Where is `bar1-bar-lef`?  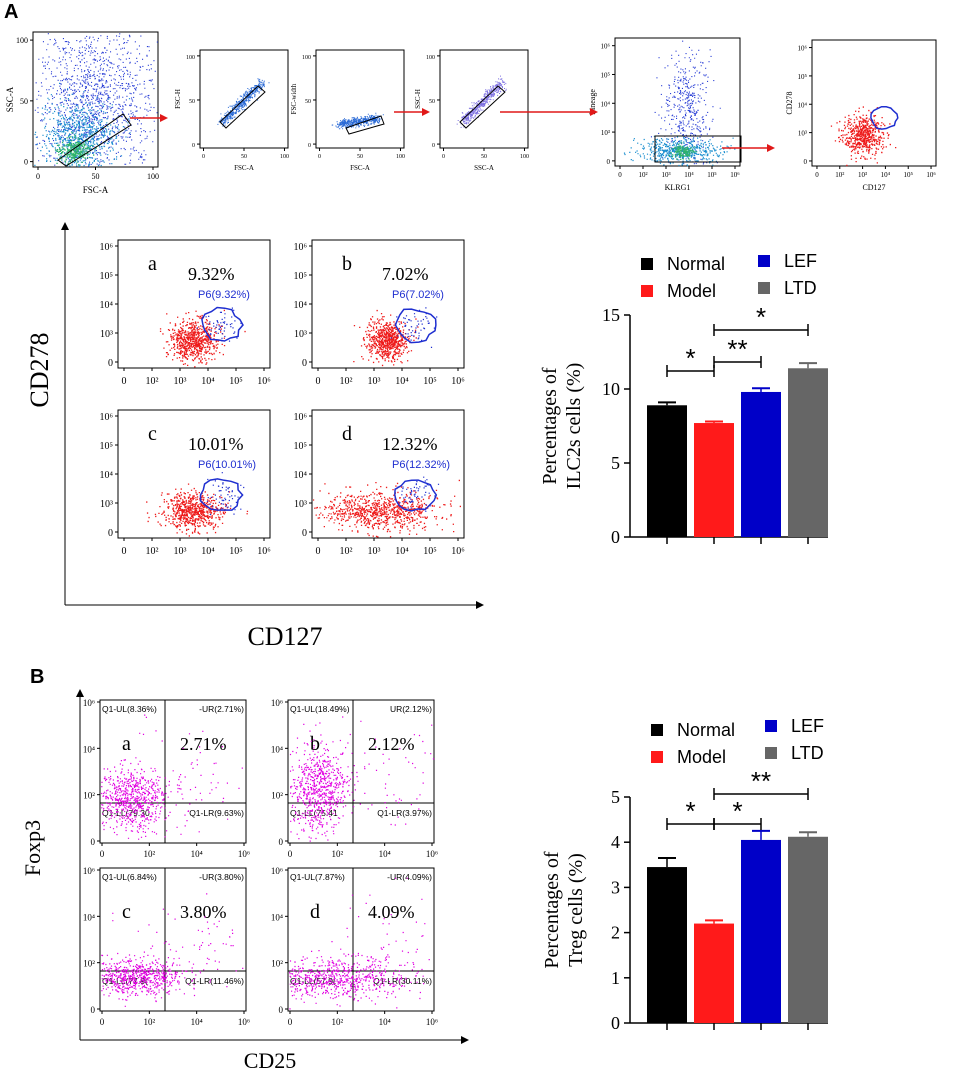 bar1-bar-lef is located at coordinates (761, 931).